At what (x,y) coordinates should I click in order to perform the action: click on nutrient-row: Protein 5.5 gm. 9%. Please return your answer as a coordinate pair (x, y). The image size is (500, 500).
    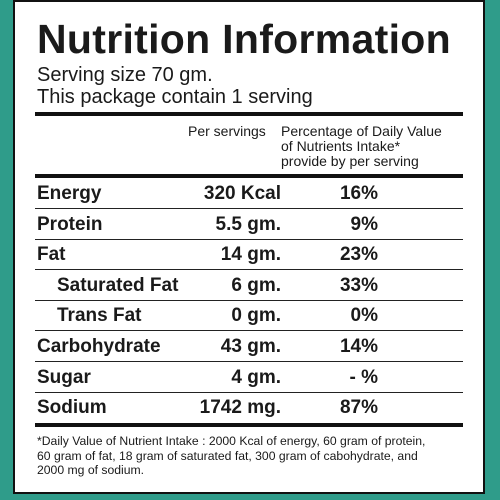
    Looking at the image, I should click on (249, 224).